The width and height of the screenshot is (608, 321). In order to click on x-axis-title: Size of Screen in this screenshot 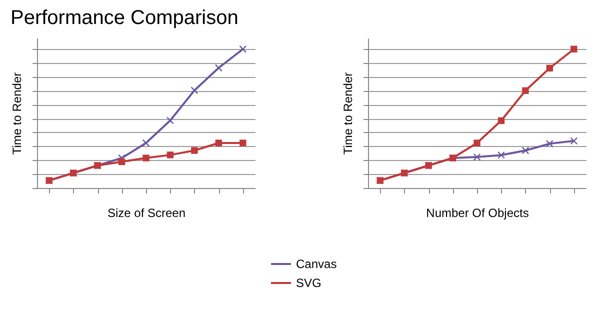, I will do `click(146, 213)`.